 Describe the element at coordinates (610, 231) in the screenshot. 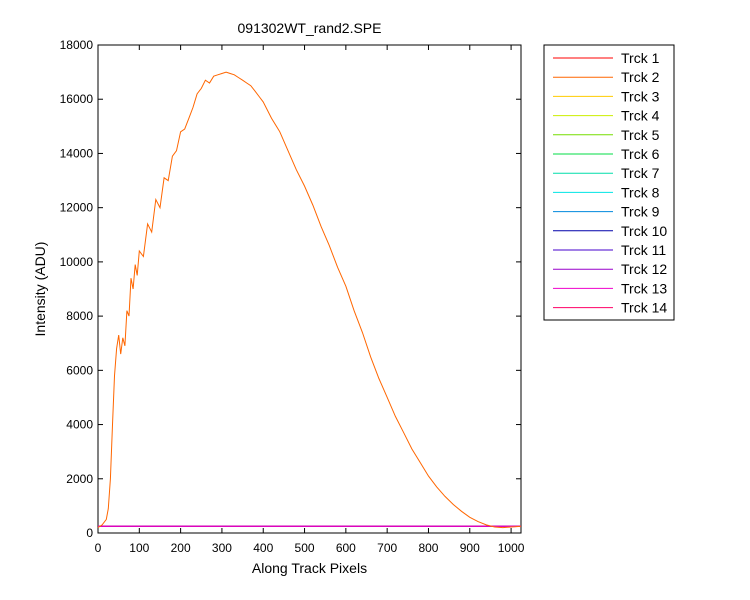

I see `legend-item: Trck 10` at that location.